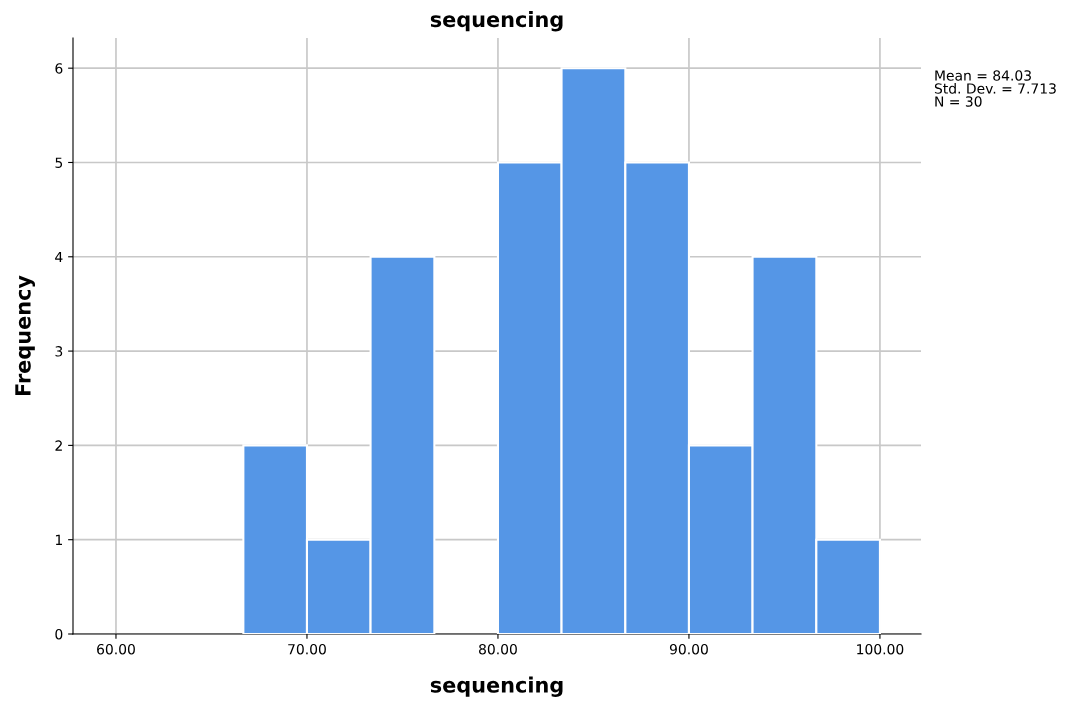 The width and height of the screenshot is (1089, 711). What do you see at coordinates (58, 539) in the screenshot?
I see `y-tick-label: 1` at bounding box center [58, 539].